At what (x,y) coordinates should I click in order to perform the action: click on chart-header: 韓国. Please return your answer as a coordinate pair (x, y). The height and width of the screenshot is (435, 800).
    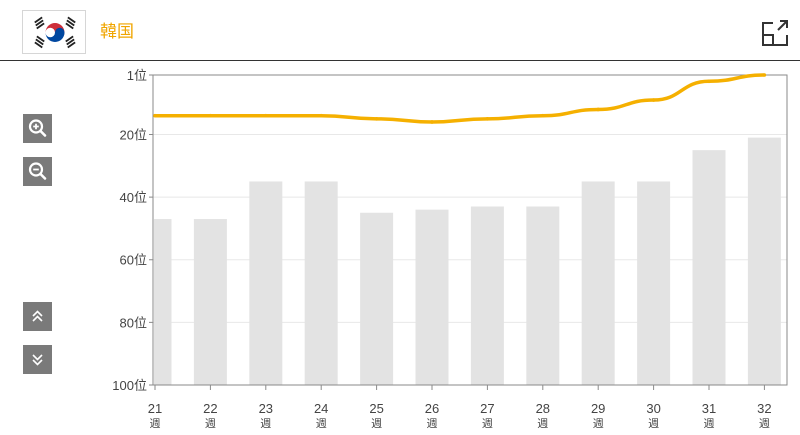
    Looking at the image, I should click on (400, 30).